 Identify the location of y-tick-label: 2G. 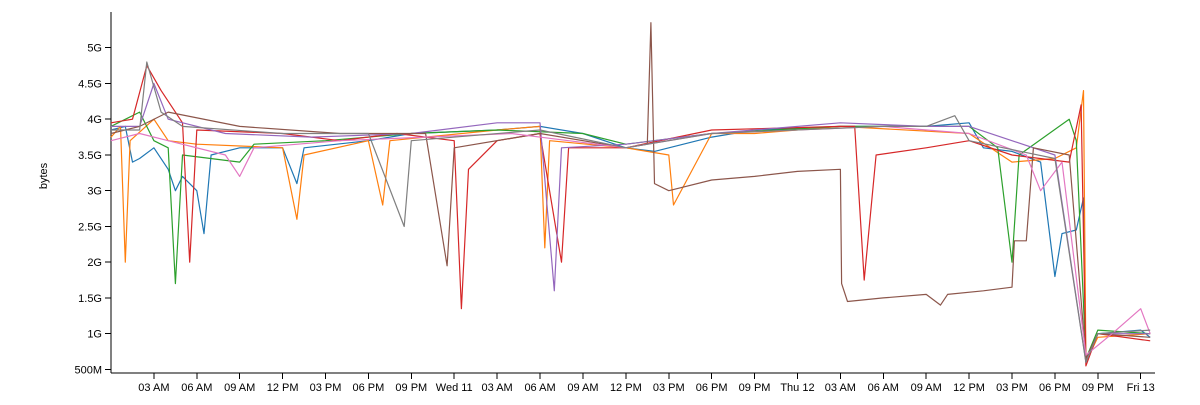
(94, 263).